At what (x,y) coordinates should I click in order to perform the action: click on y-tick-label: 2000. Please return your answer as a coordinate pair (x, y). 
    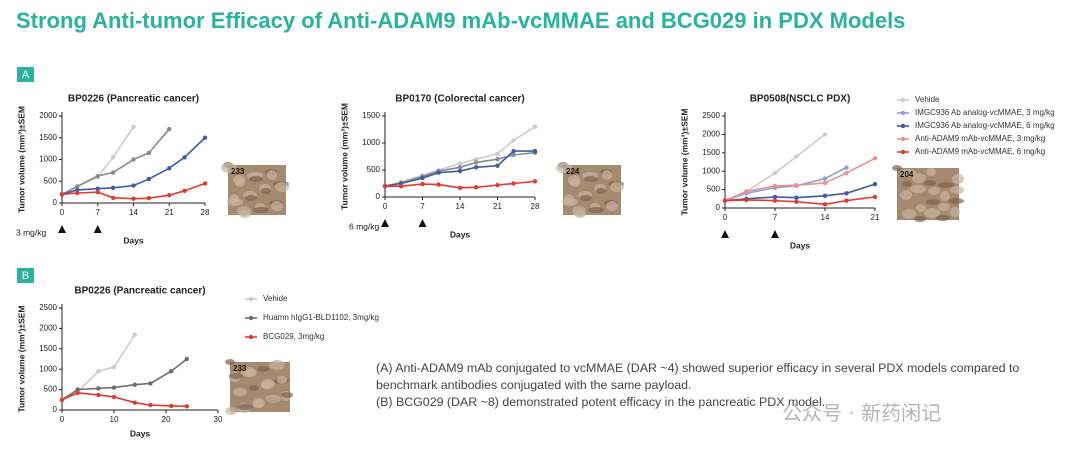
    Looking at the image, I should click on (48, 115).